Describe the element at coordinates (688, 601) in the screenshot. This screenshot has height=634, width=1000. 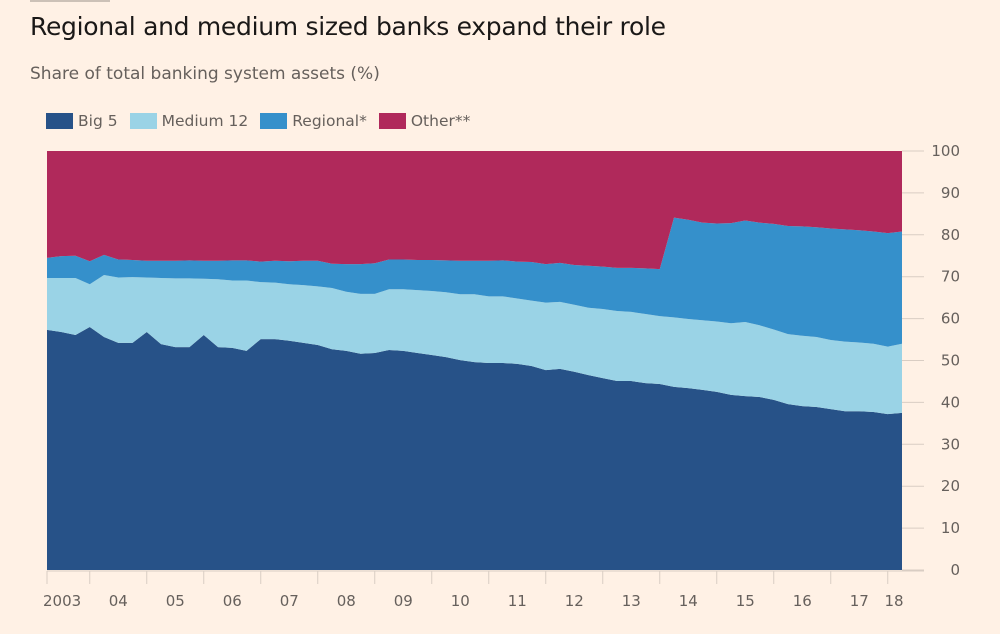
I see `x-tick-label: 14` at that location.